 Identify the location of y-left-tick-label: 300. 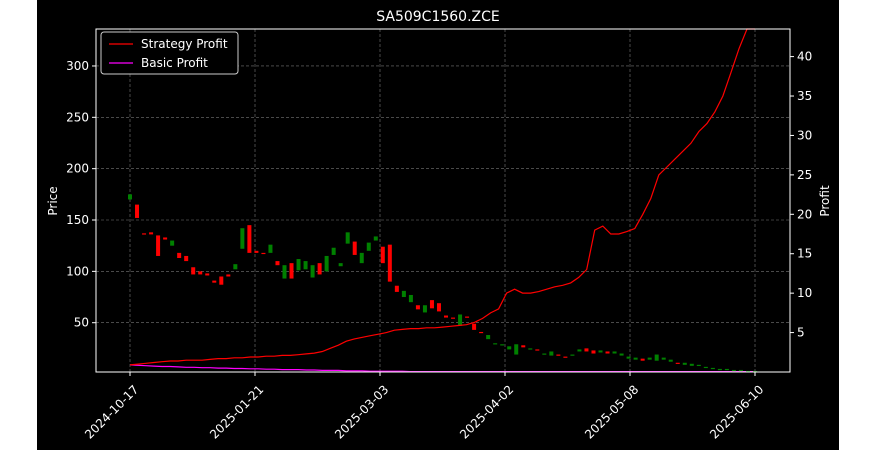
(77, 66).